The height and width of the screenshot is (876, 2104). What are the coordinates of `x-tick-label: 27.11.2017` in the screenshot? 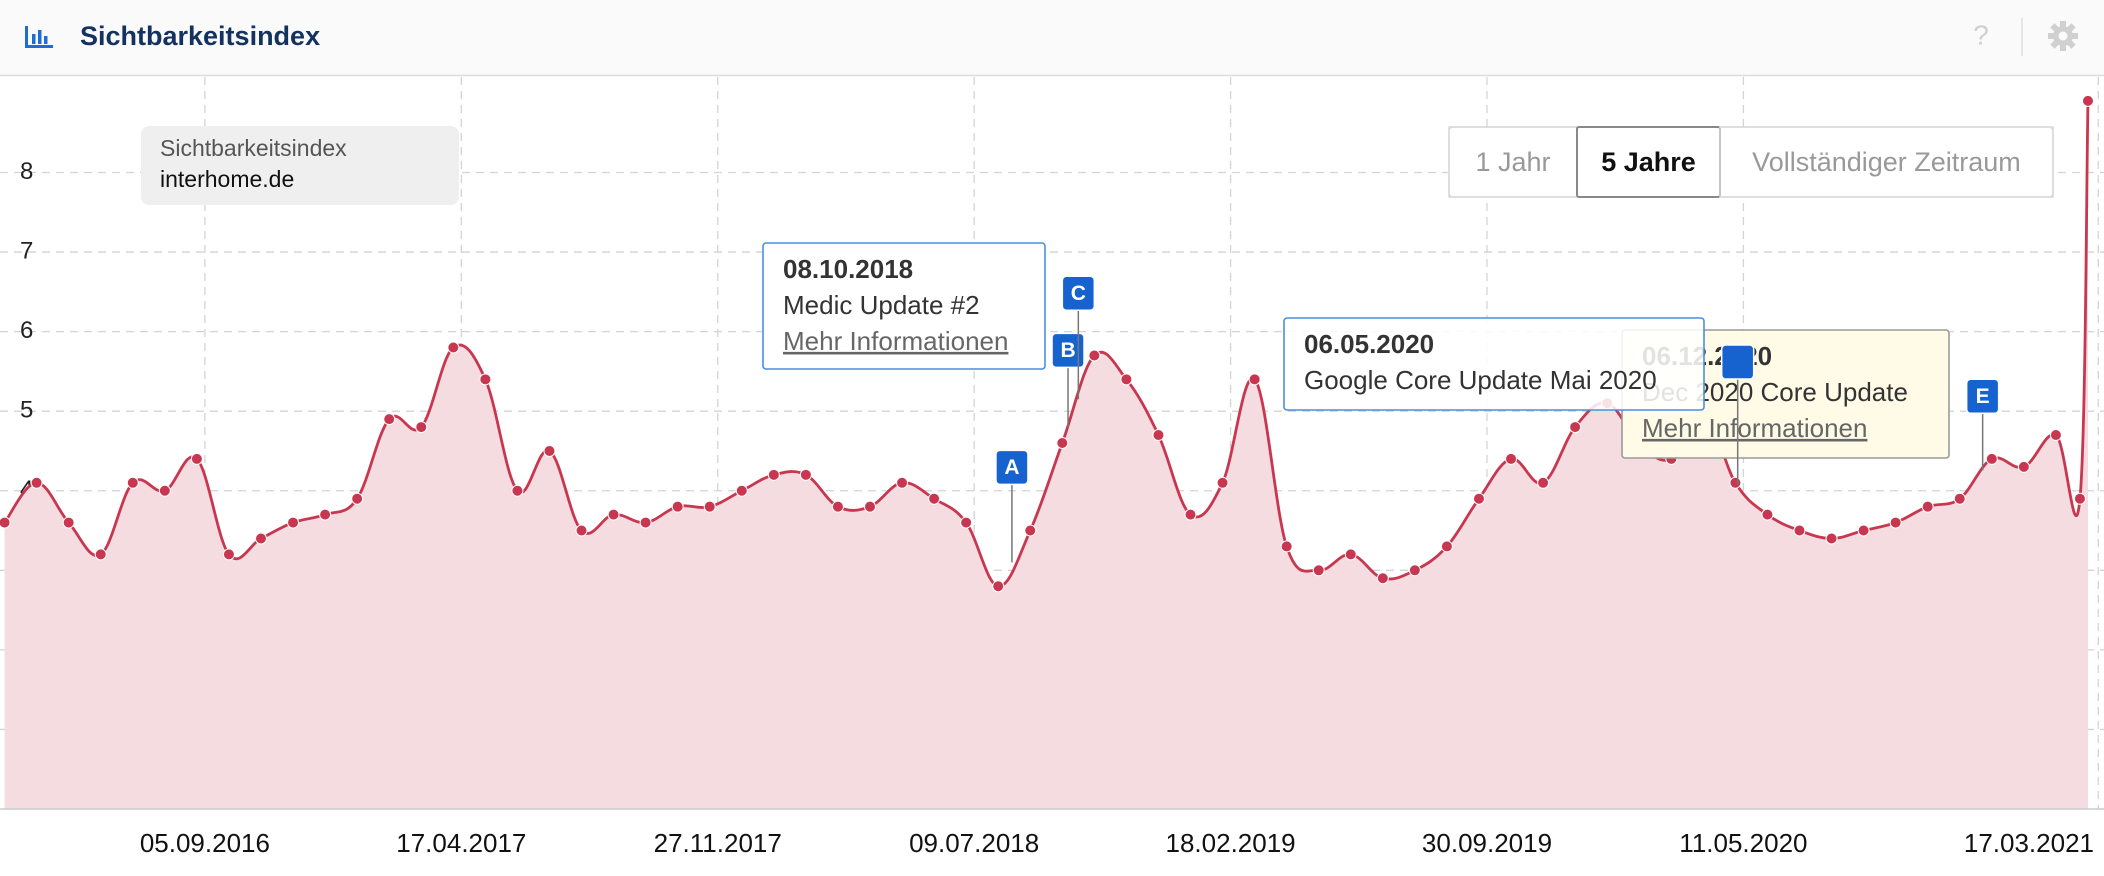 It's located at (718, 843).